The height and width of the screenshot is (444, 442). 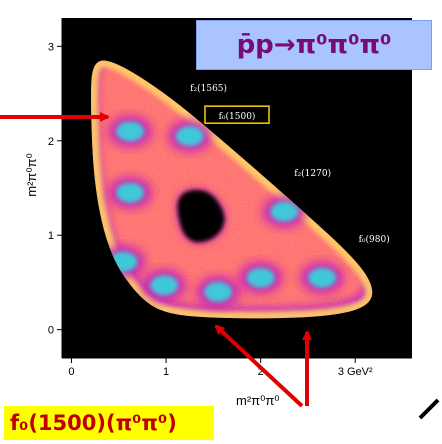 I want to click on depletion-hole, so click(x=201, y=216).